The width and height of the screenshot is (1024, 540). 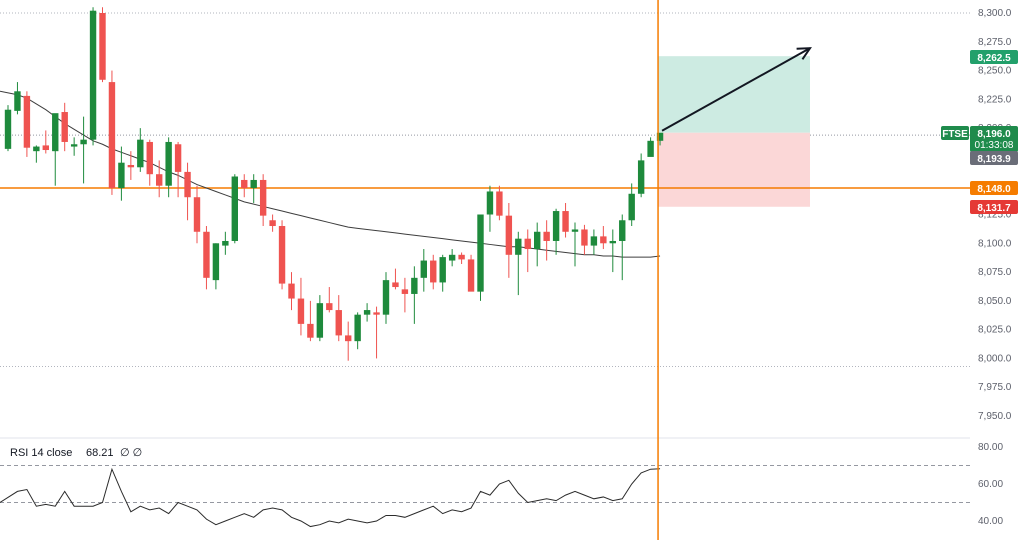 I want to click on level-price-label: 8,148.0, so click(x=994, y=189).